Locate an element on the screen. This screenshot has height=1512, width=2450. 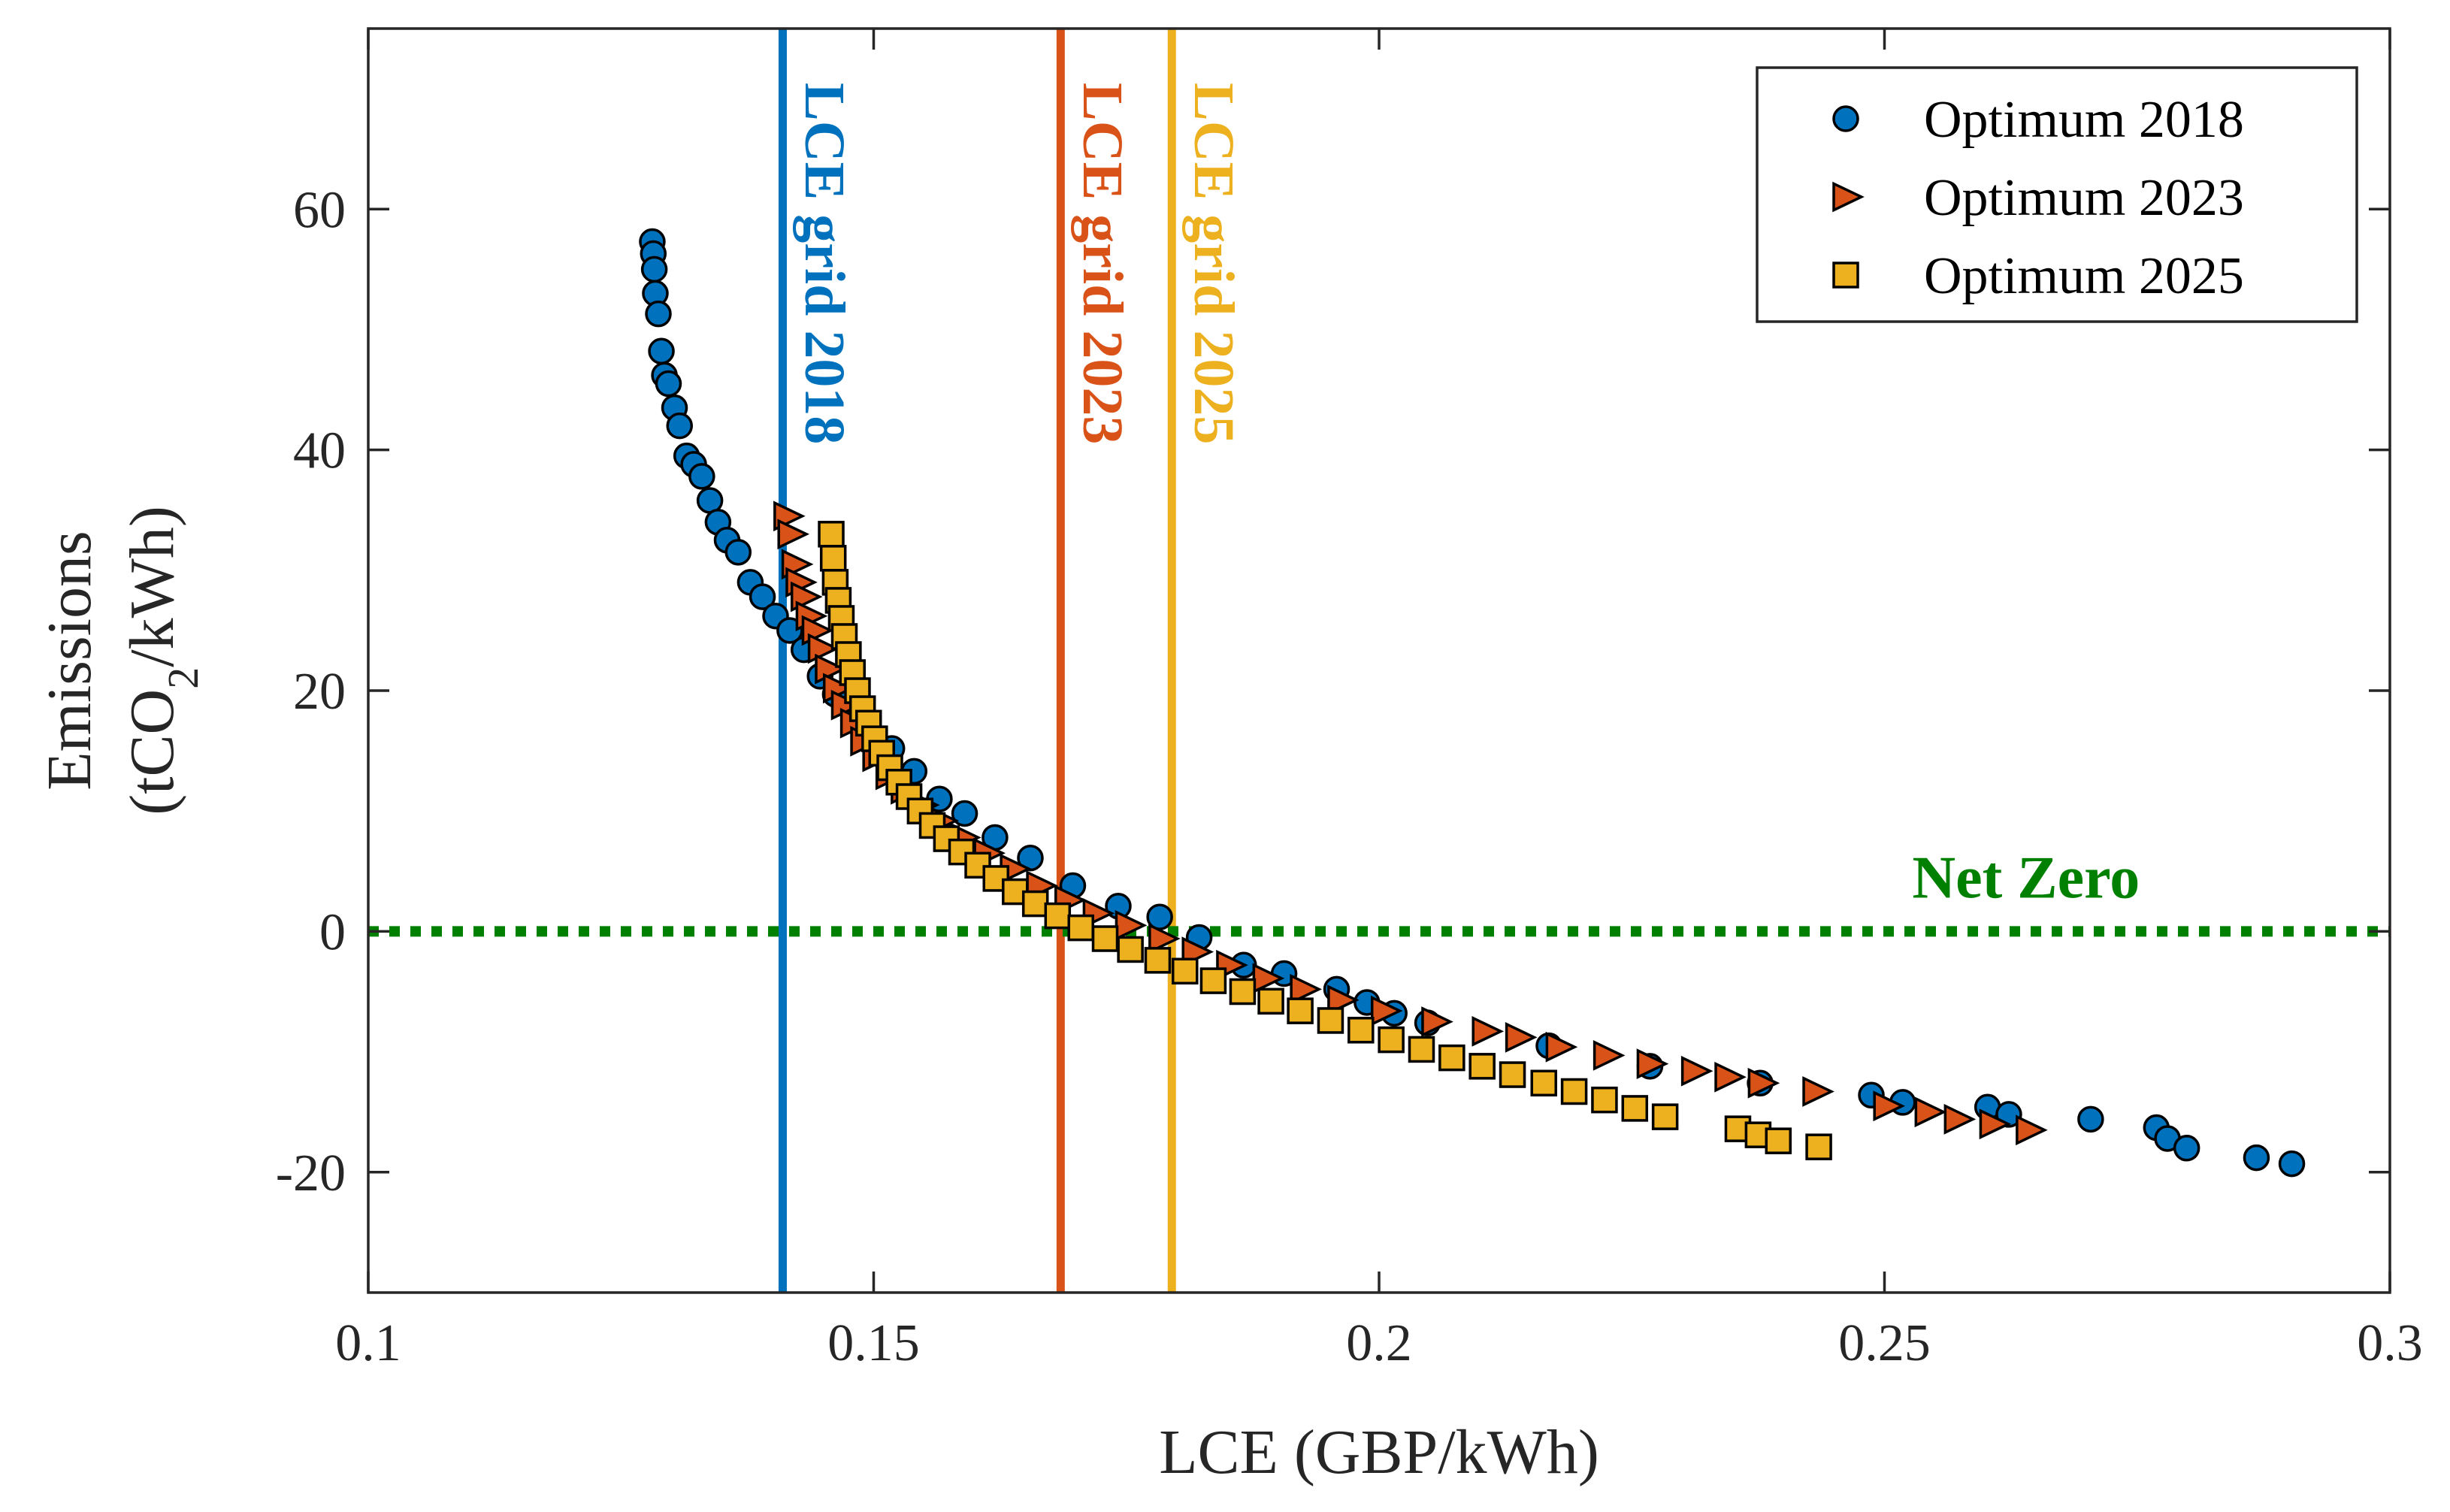
net-zero-label: Net Zero is located at coordinates (2026, 878).